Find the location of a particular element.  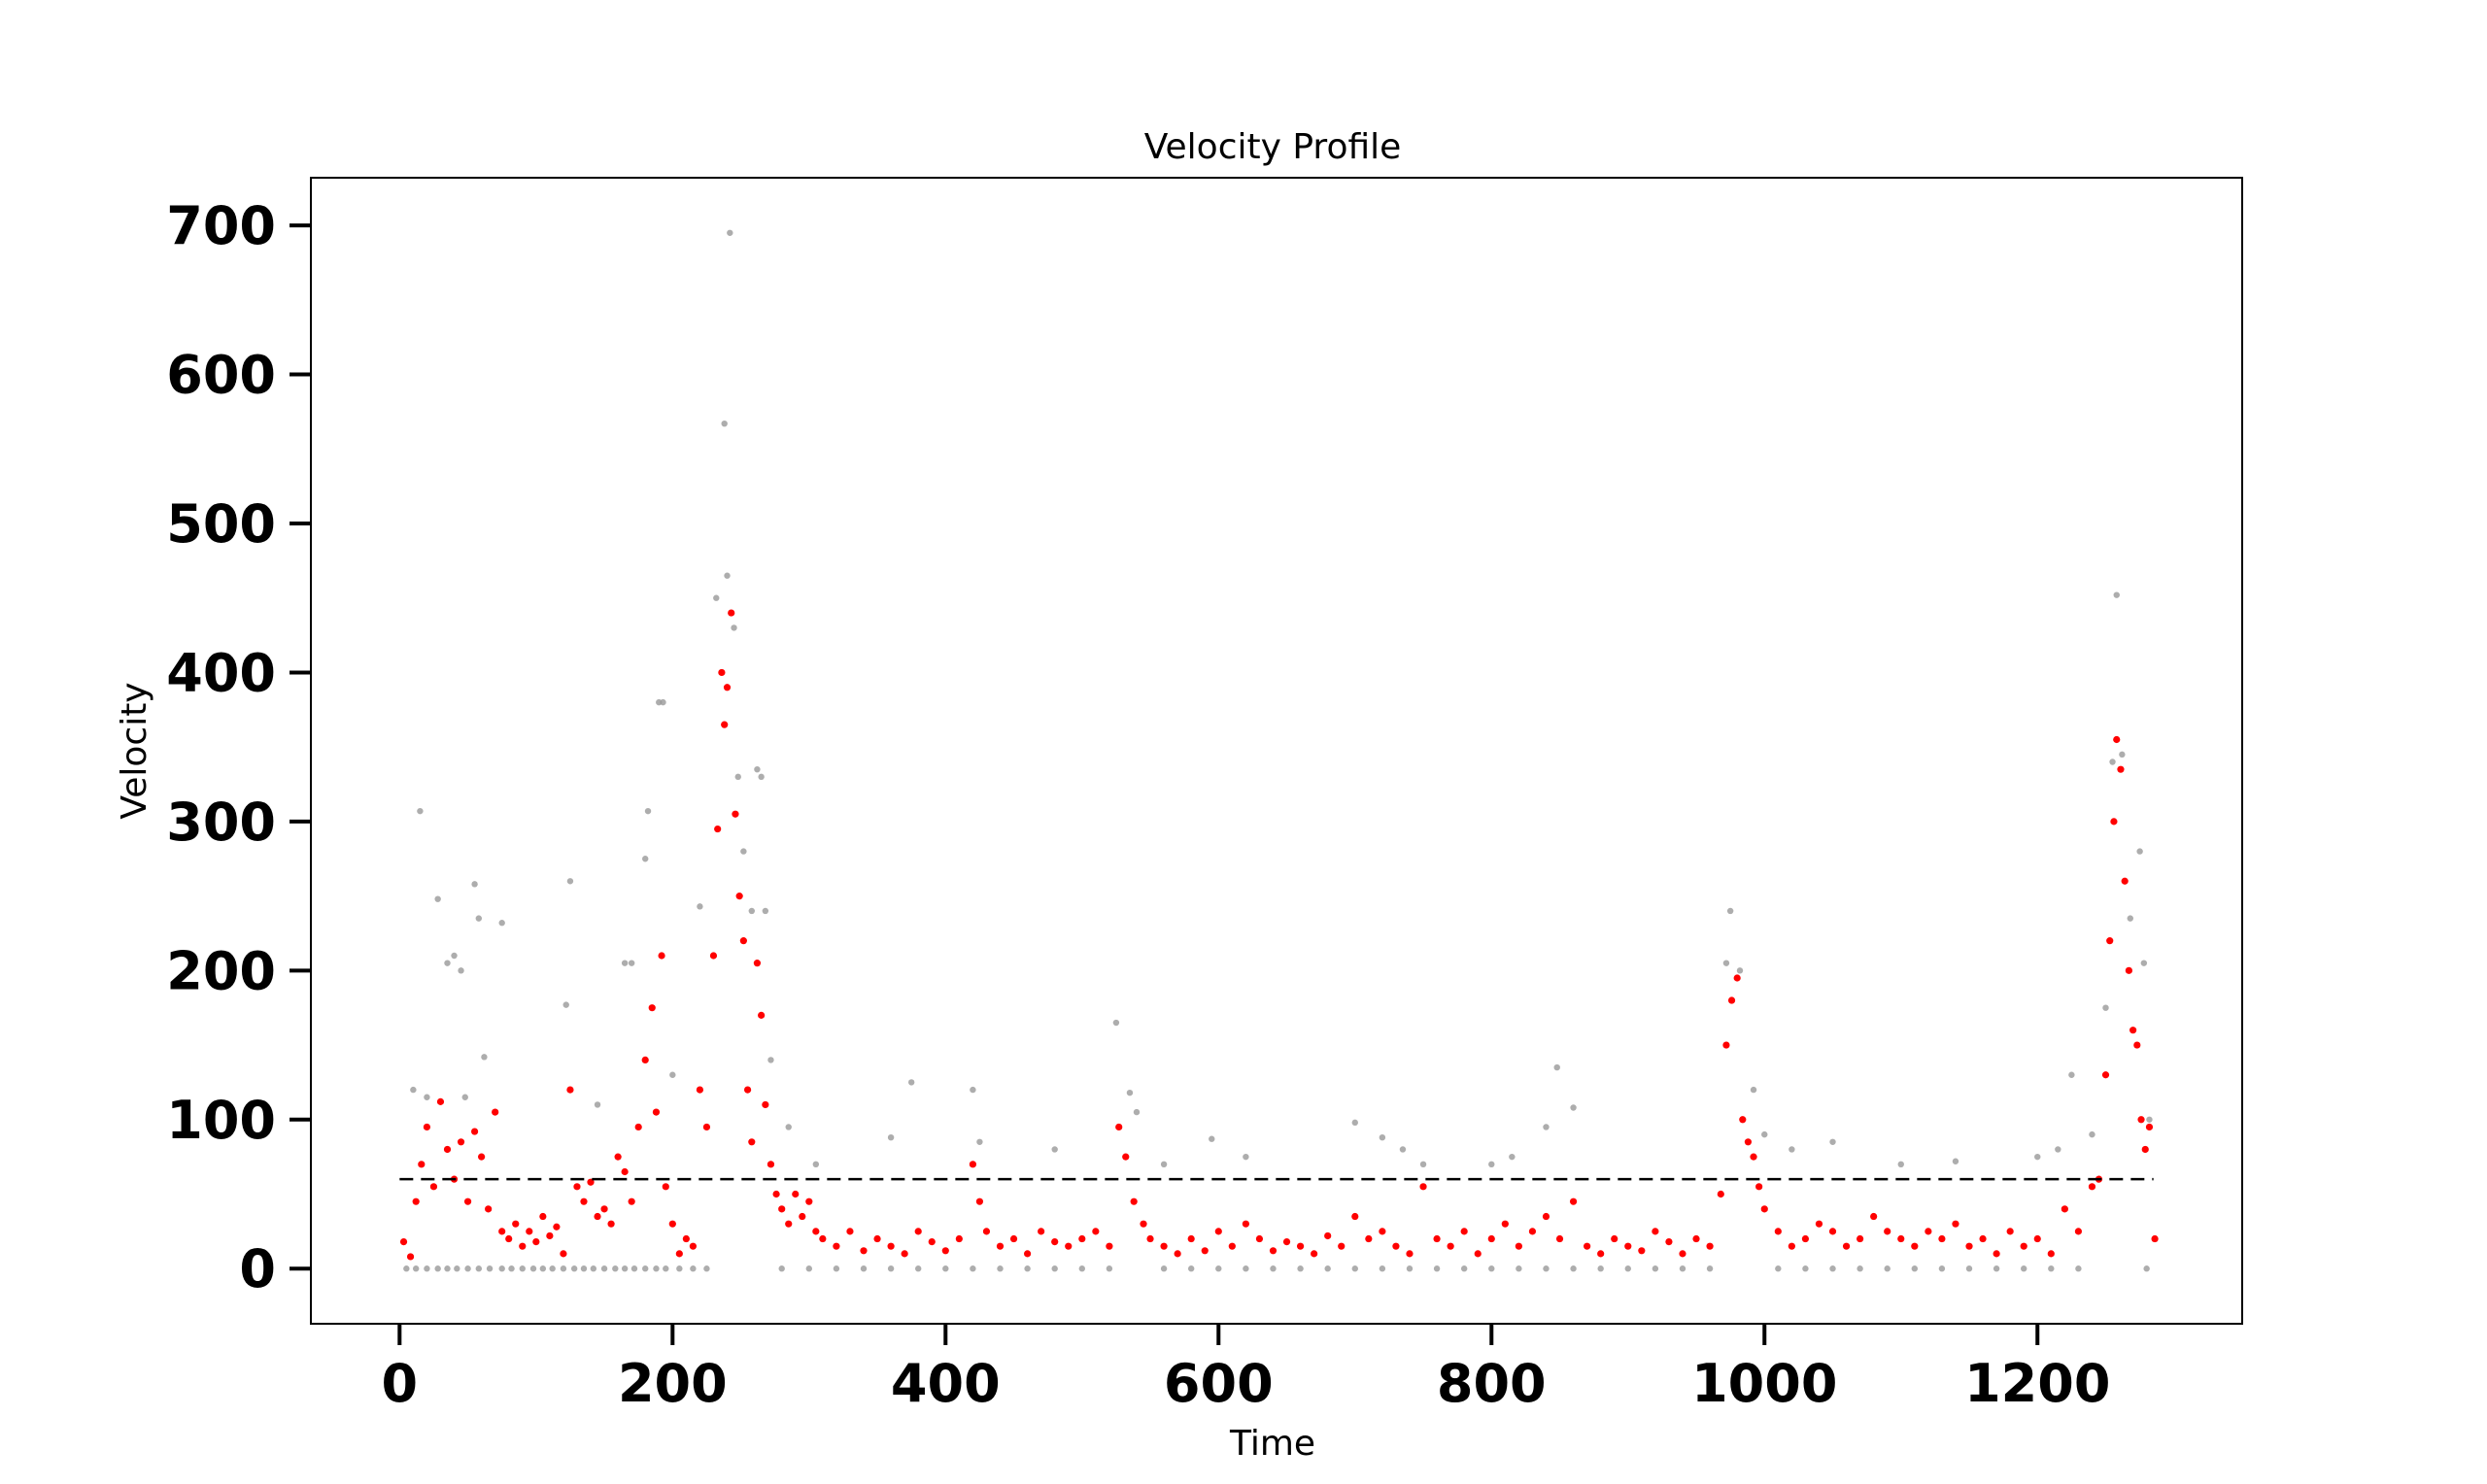

y-tick-label-700: 700 is located at coordinates (221, 225).